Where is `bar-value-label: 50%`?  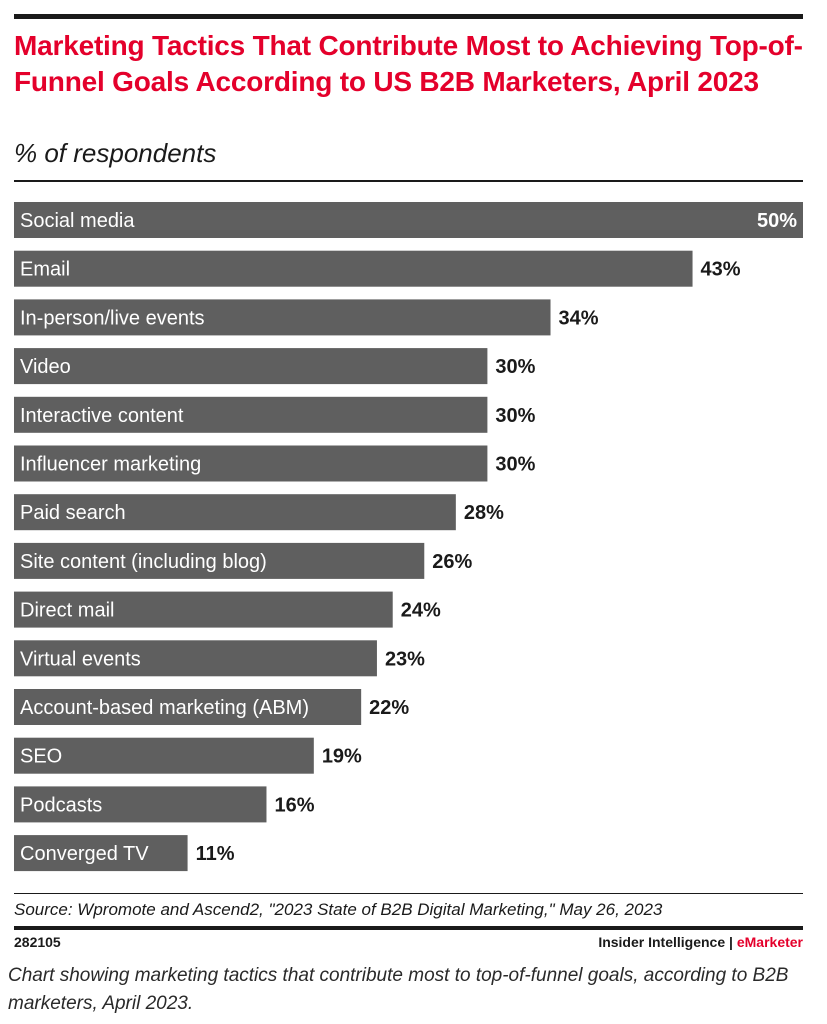
bar-value-label: 50% is located at coordinates (777, 221).